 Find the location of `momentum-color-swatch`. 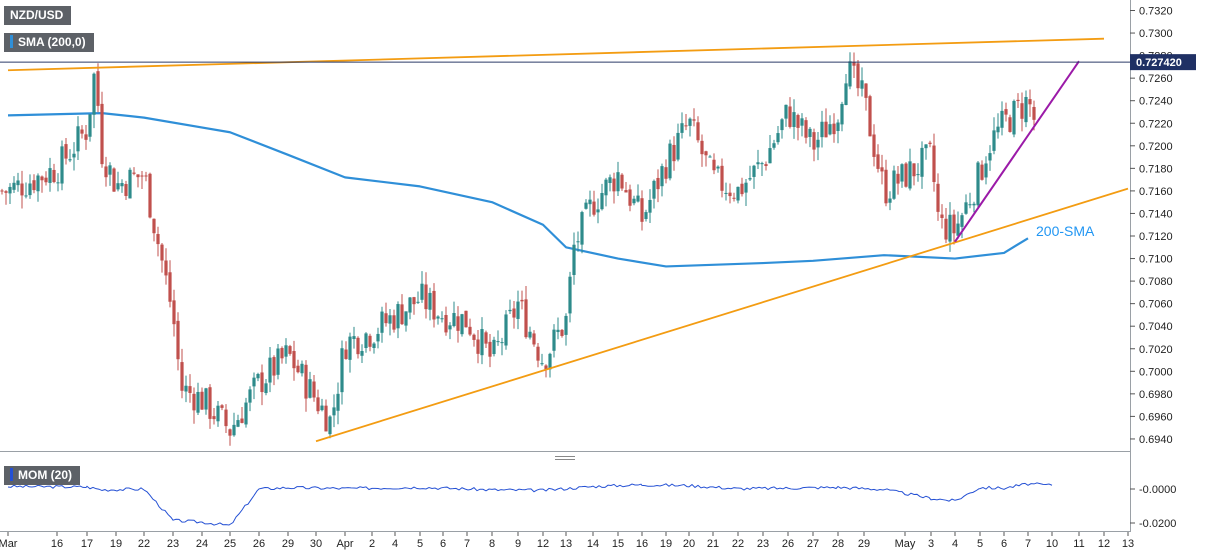

momentum-color-swatch is located at coordinates (11, 475).